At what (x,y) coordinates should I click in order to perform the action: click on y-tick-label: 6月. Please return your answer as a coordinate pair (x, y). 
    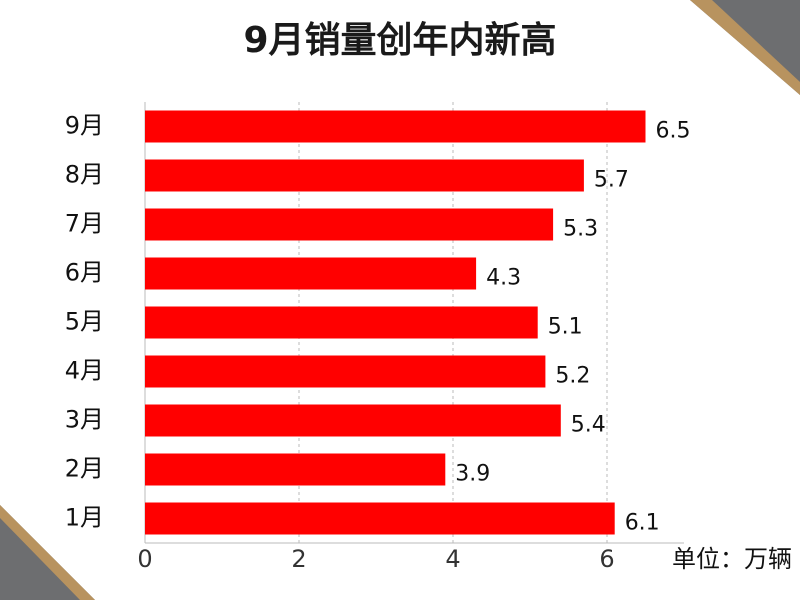
    Looking at the image, I should click on (84, 273).